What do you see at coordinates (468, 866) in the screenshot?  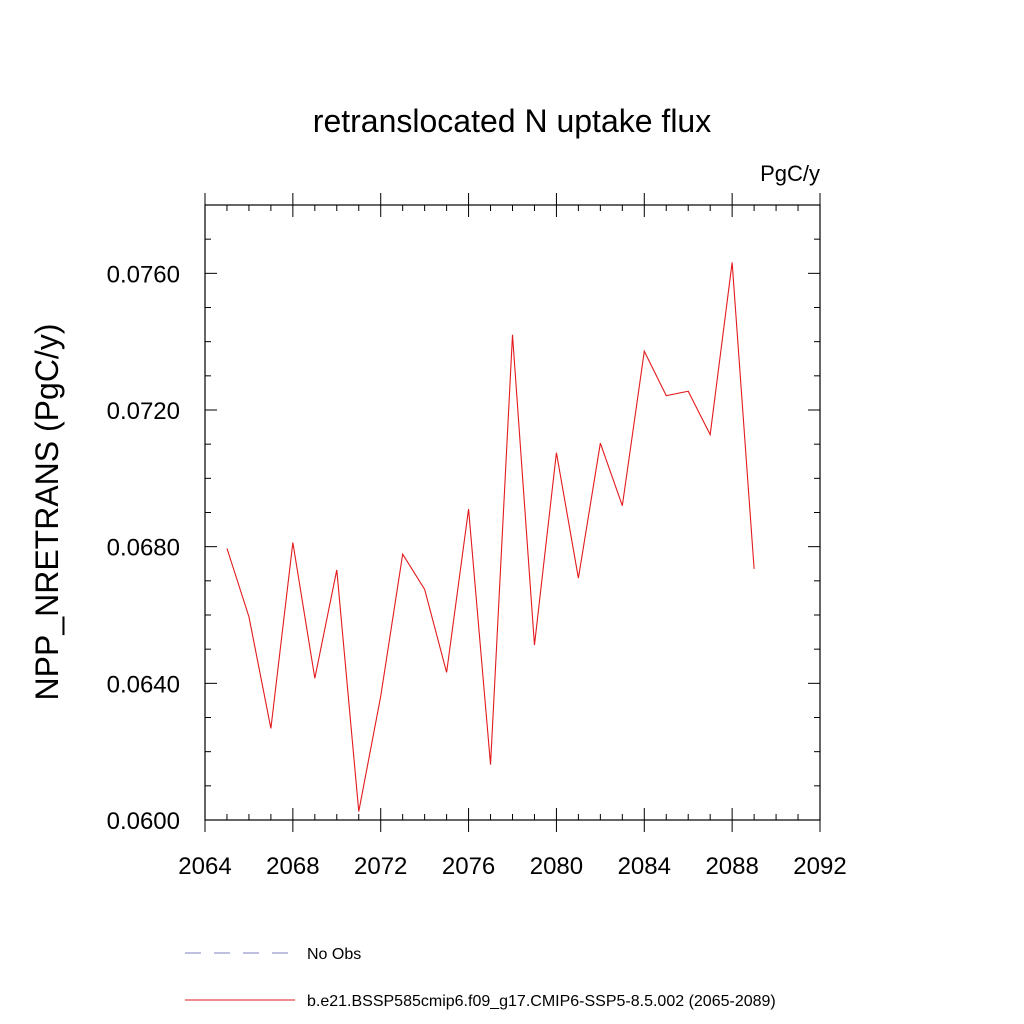 I see `x-tick-label: 2076` at bounding box center [468, 866].